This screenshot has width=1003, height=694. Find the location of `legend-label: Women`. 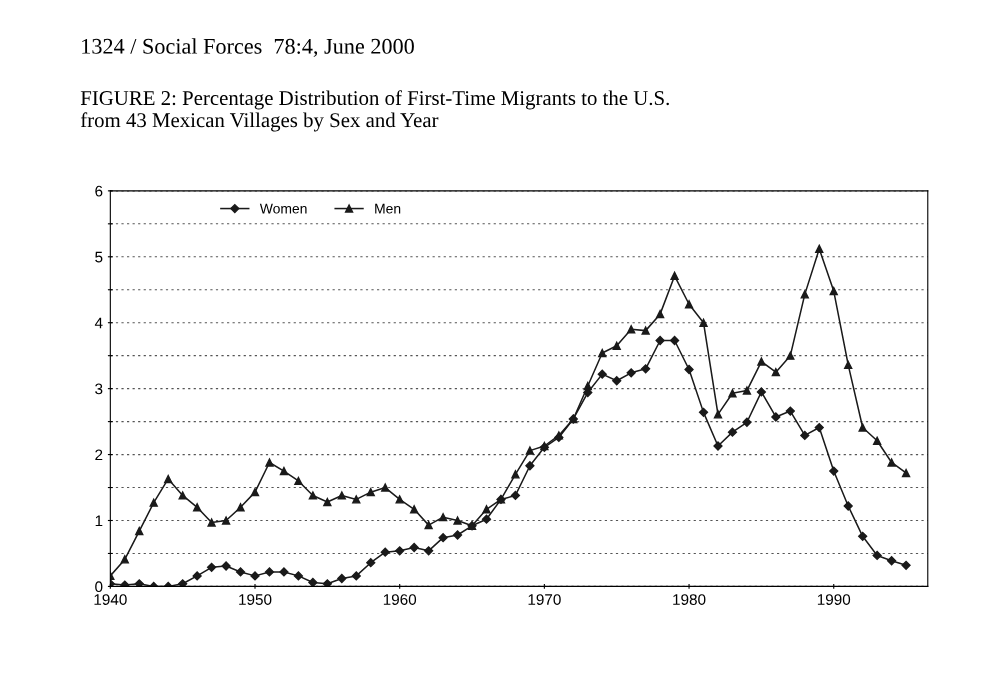

legend-label: Women is located at coordinates (283, 208).